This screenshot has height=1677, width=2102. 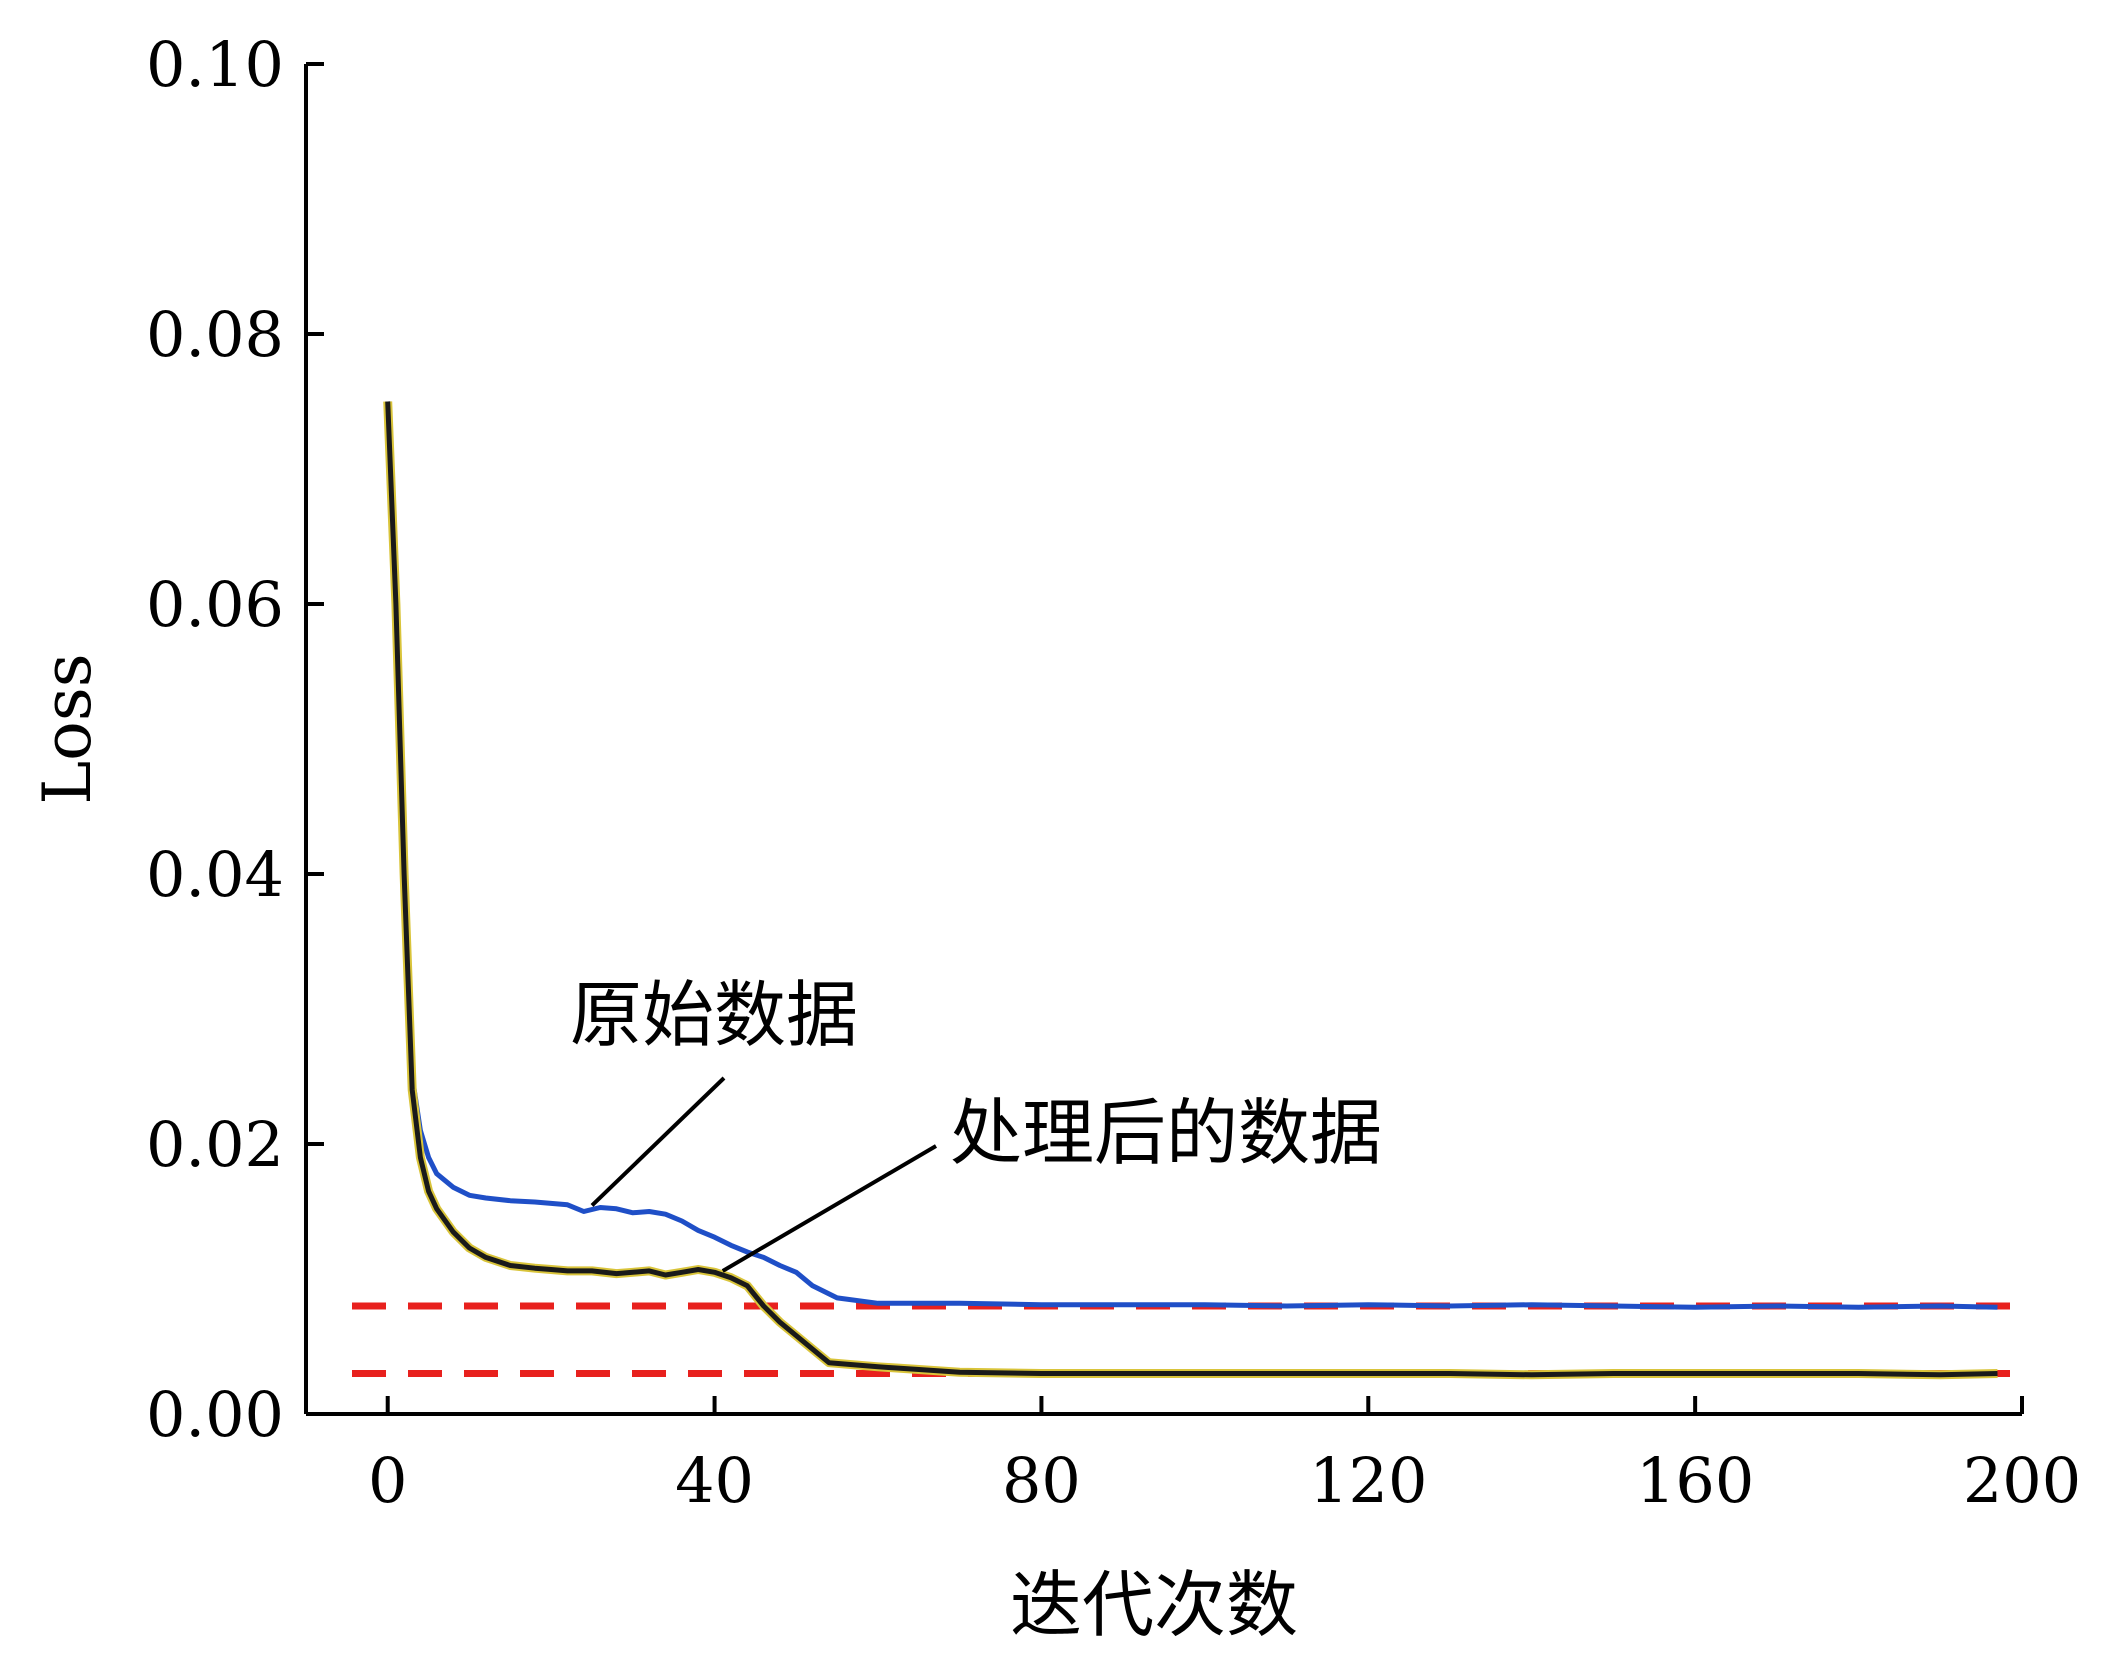 What do you see at coordinates (235, 739) in the screenshot?
I see `y-ticks: 0.00 0.02 0.04 0.06 0.08 0.10` at bounding box center [235, 739].